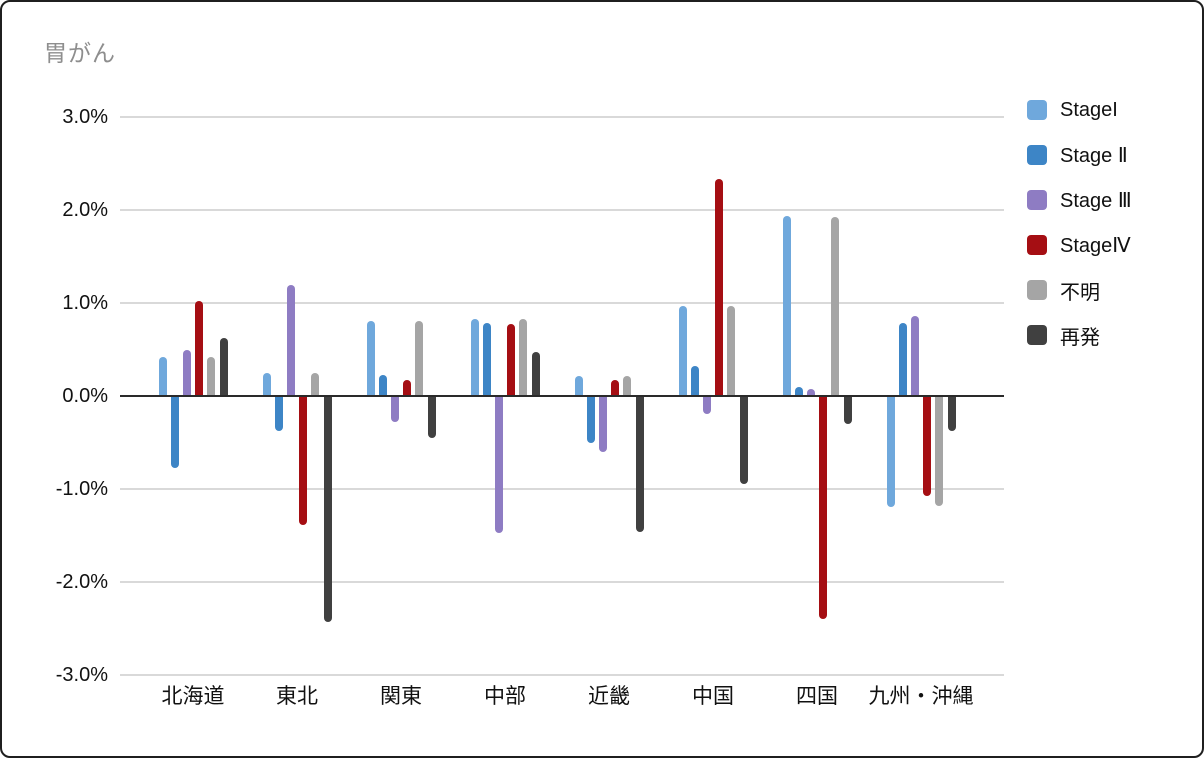 This screenshot has height=758, width=1204. Describe the element at coordinates (1089, 109) in the screenshot. I see `legend-label-stage1: StageI` at that location.